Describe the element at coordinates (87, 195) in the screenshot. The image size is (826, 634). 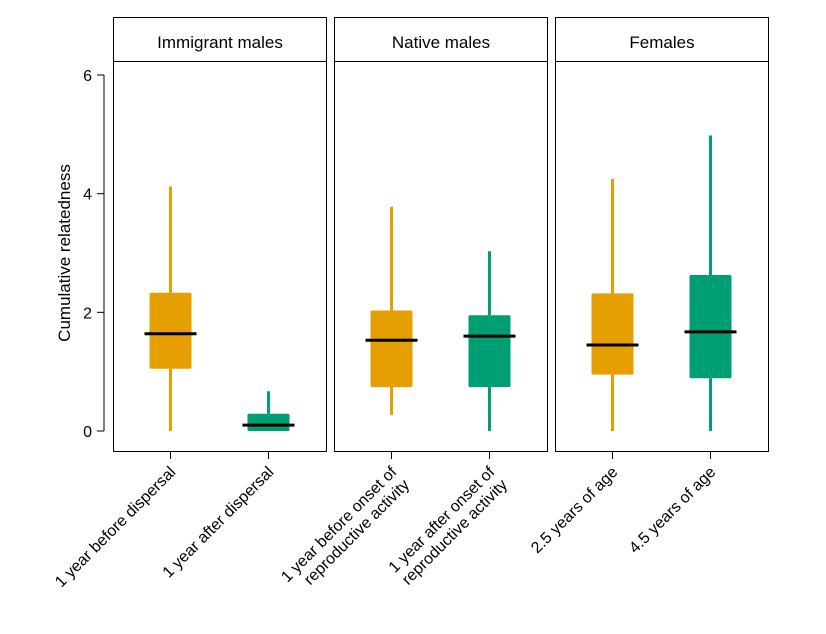
I see `y-tick-label: 4` at that location.